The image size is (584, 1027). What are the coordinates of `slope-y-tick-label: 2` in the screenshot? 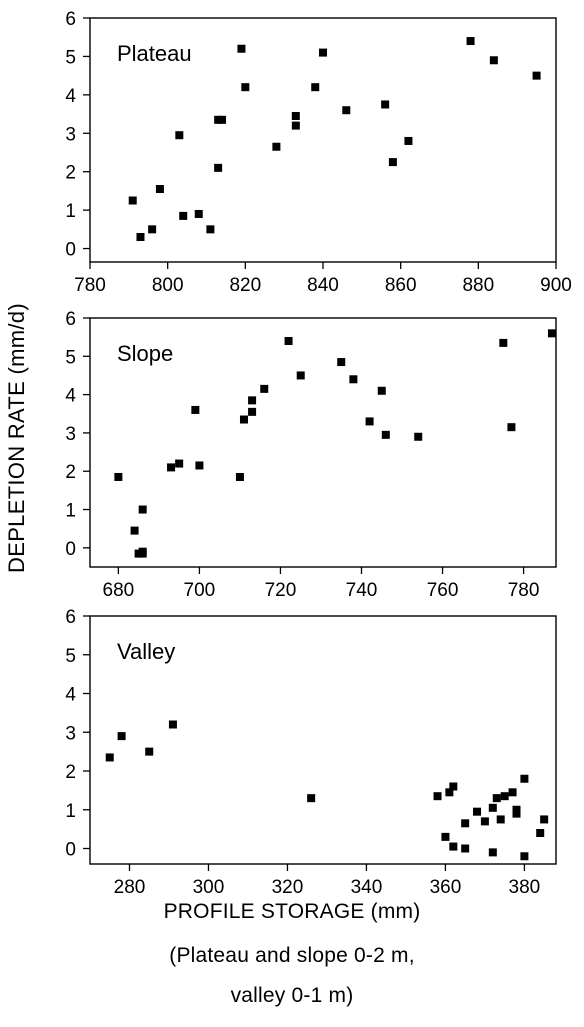 It's located at (70, 472).